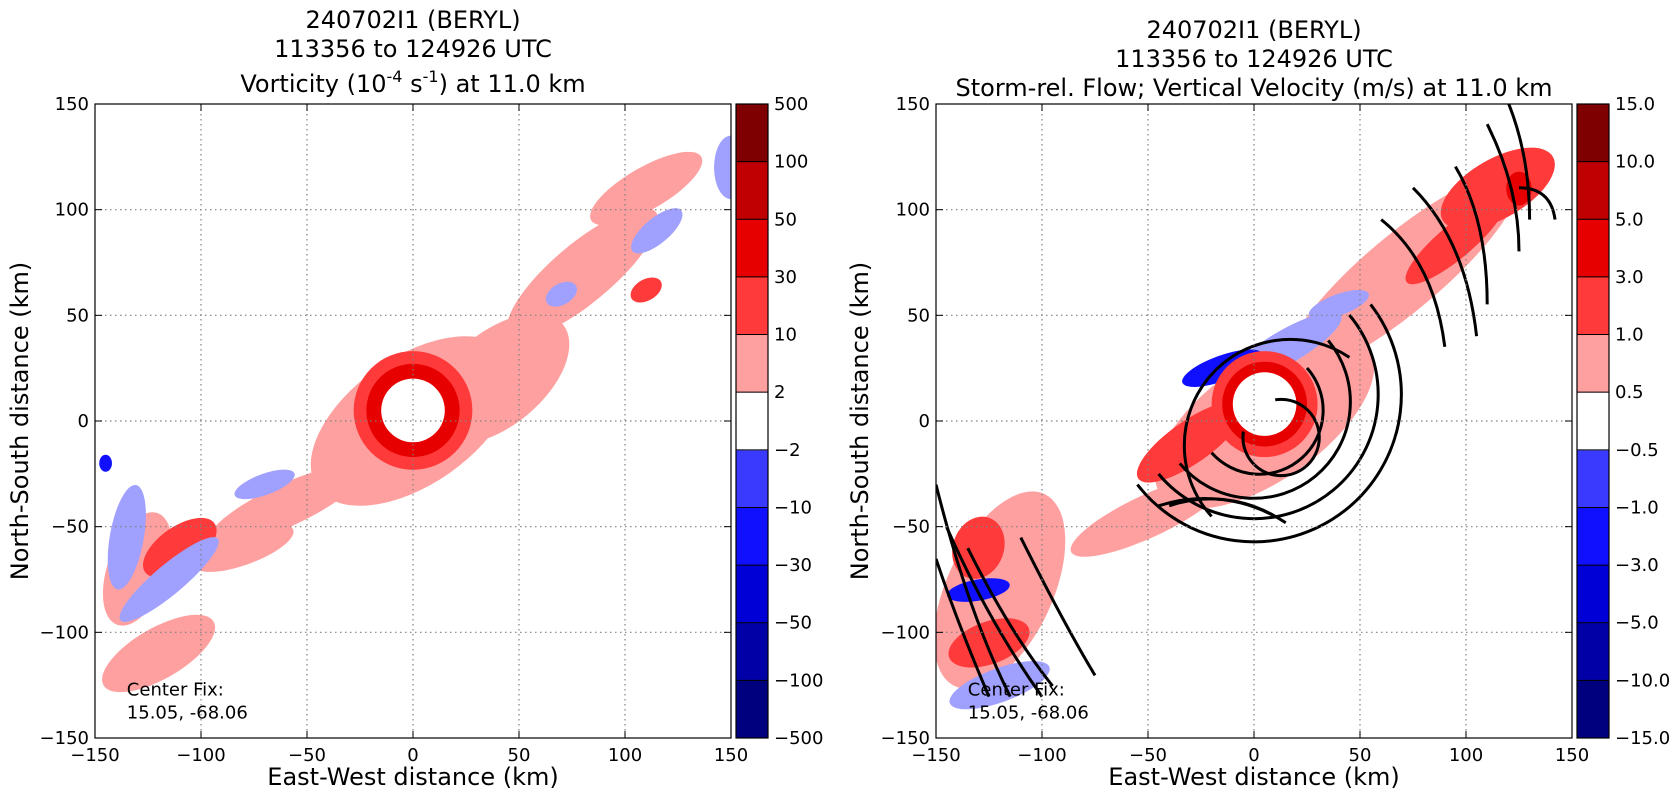 The image size is (1677, 797). Describe the element at coordinates (412, 82) in the screenshot. I see `title-line-3: Vorticity (10-4 s-1) at 11.0 km` at that location.